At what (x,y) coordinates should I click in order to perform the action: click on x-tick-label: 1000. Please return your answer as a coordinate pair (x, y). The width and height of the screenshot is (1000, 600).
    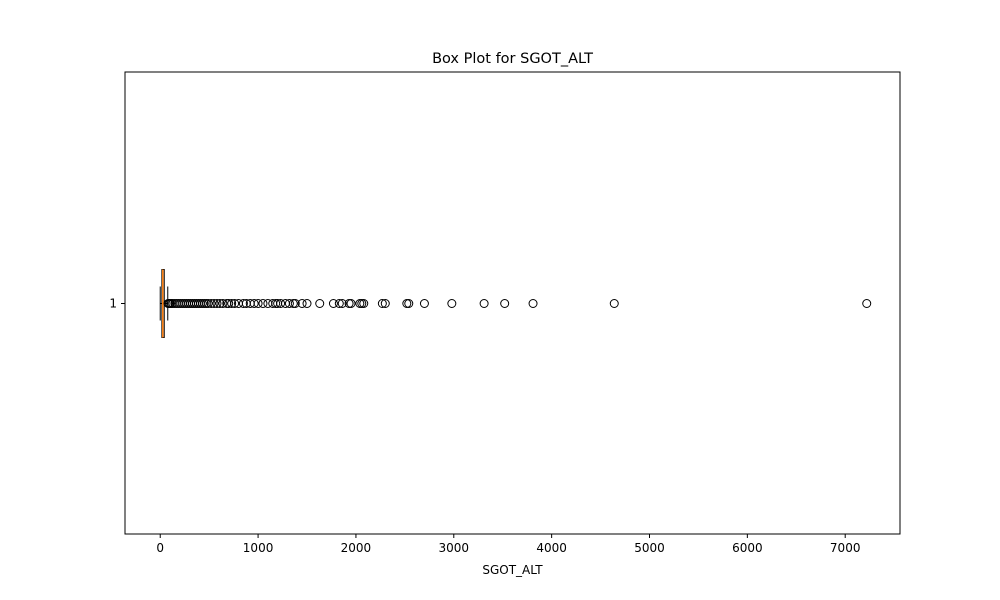
    Looking at the image, I should click on (258, 548).